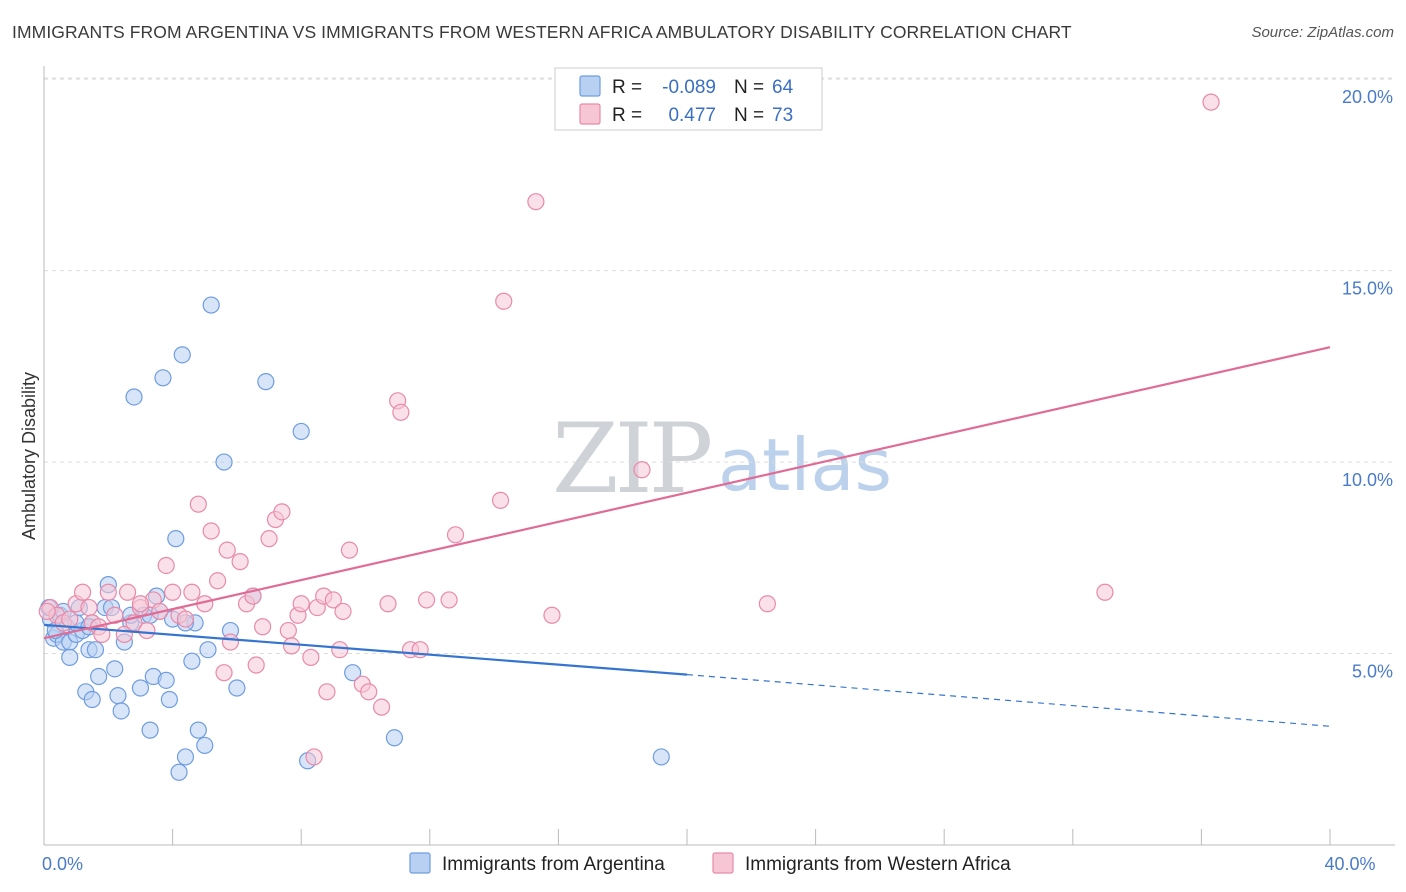 The height and width of the screenshot is (892, 1406). I want to click on trend-line-argentina, so click(365, 649).